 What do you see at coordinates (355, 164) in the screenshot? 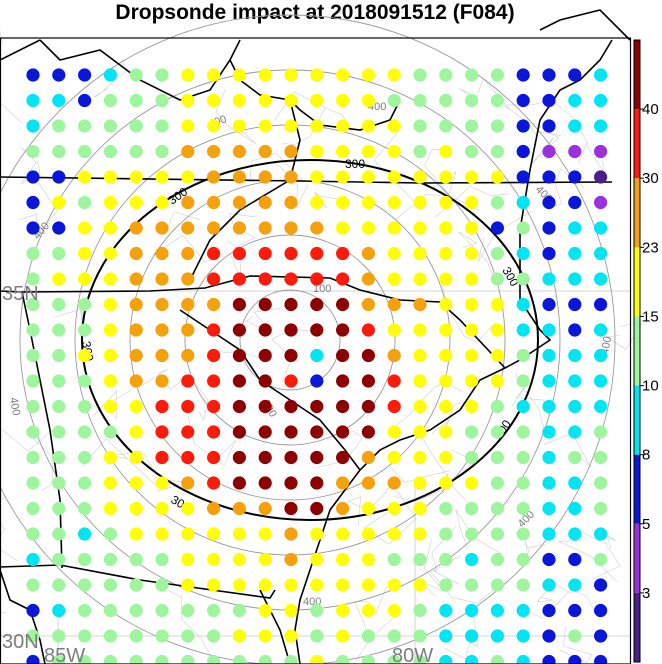
I see `contour-label-300-top: 300` at bounding box center [355, 164].